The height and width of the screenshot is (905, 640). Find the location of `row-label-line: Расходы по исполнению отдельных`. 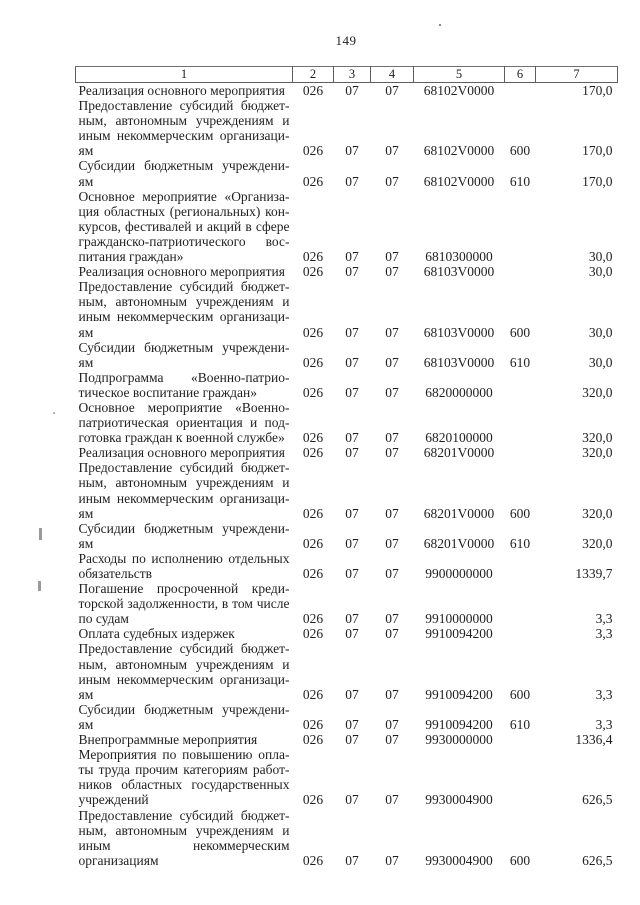

row-label-line: Расходы по исполнению отдельных is located at coordinates (184, 558).